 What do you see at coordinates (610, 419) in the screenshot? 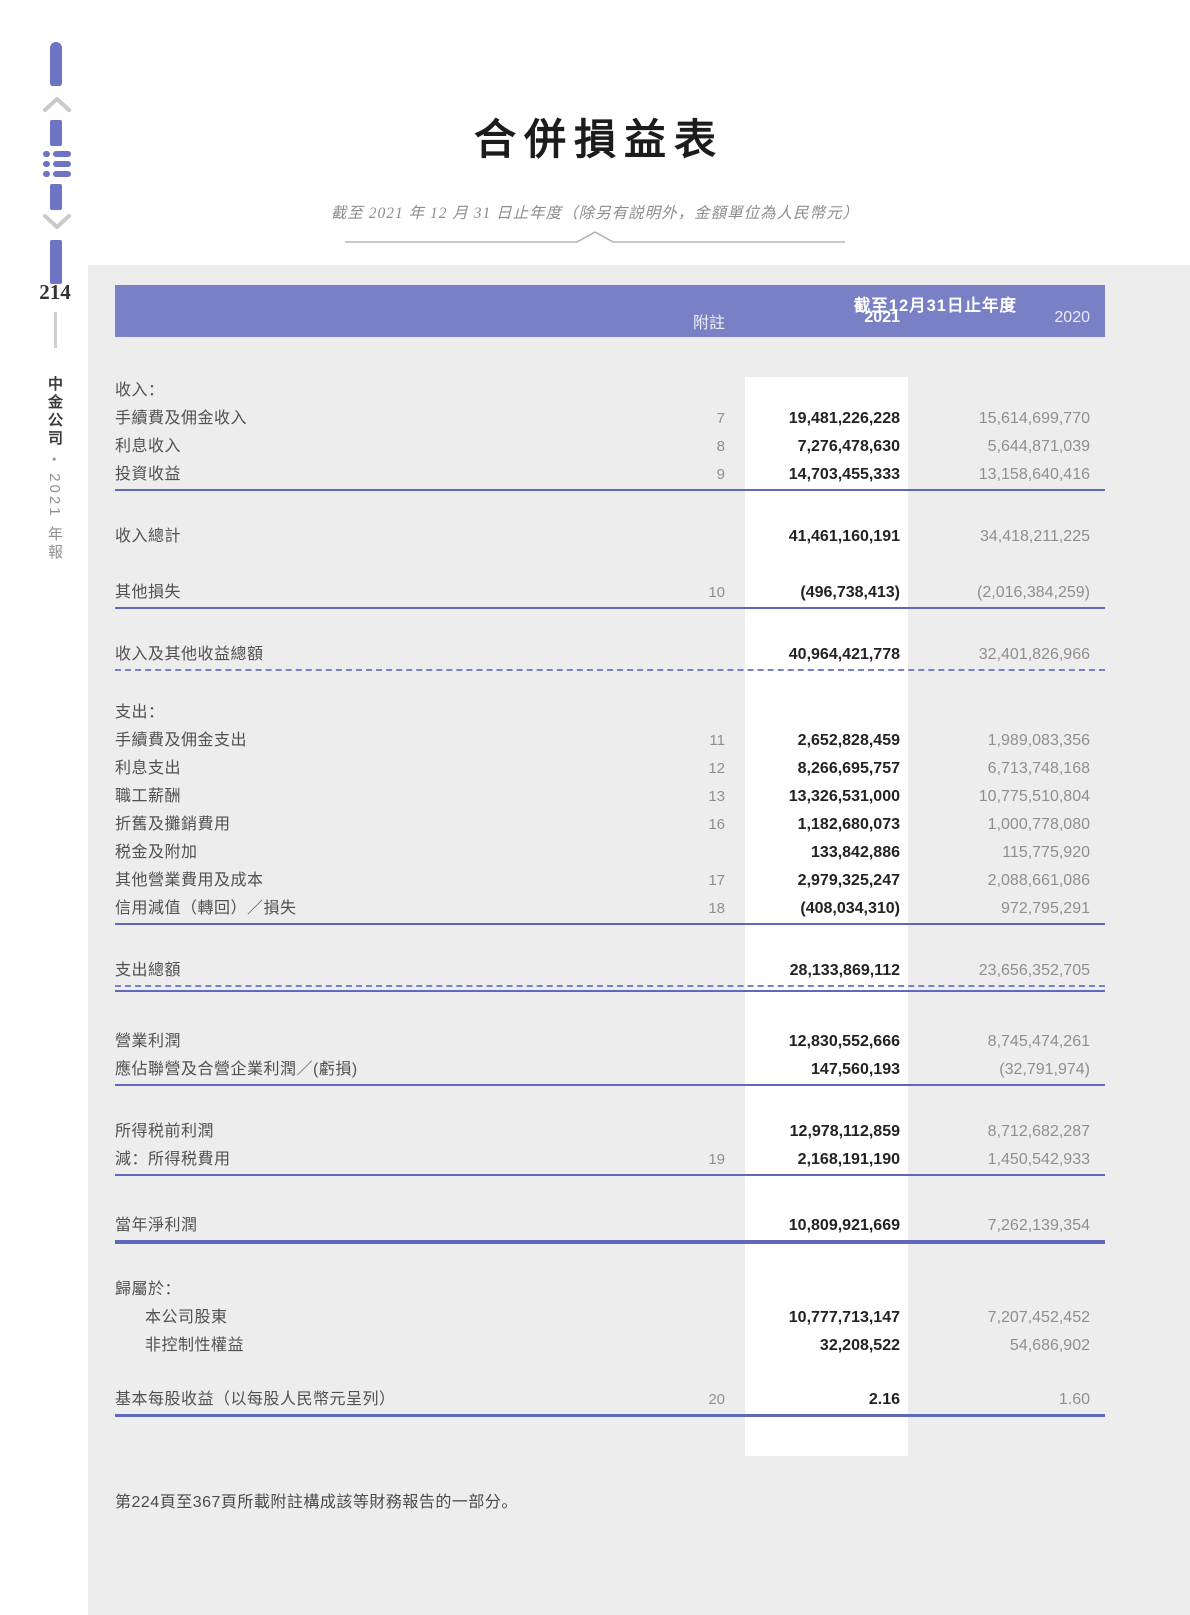
I see `table-row: 手續費及佣金收入 7 19,481,226,228 15,614,699,770` at bounding box center [610, 419].